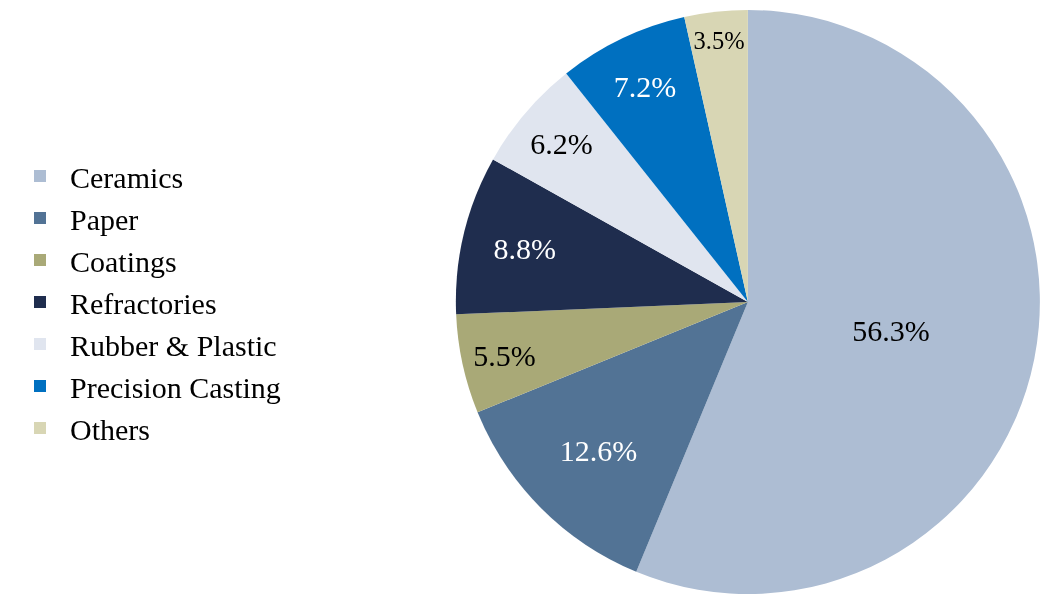 The width and height of the screenshot is (1052, 604). Describe the element at coordinates (645, 87) in the screenshot. I see `data-label: 7.2%` at that location.